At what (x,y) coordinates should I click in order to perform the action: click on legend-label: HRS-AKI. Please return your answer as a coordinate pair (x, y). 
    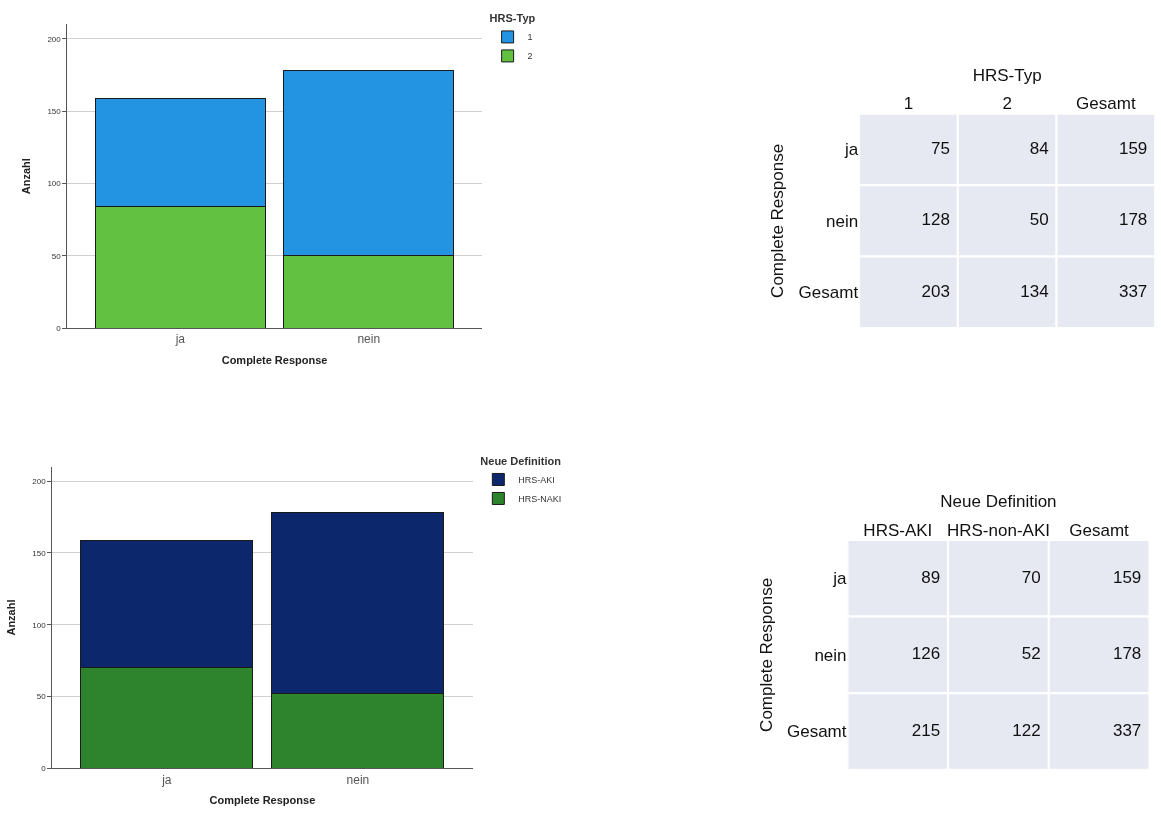
    Looking at the image, I should click on (536, 479).